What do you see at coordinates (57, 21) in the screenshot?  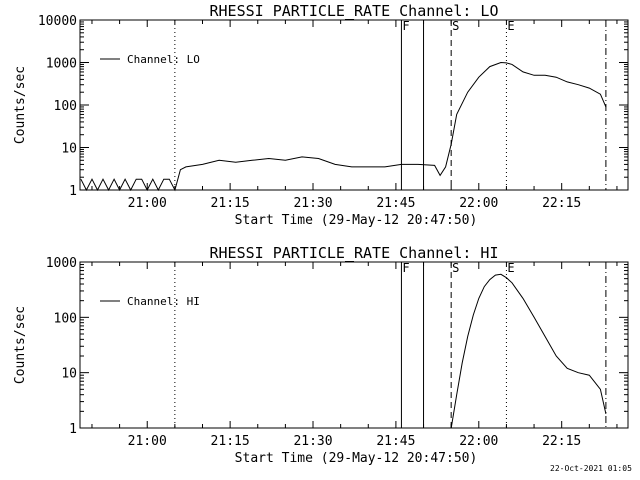 I see `y-tick-label: 10000` at bounding box center [57, 21].